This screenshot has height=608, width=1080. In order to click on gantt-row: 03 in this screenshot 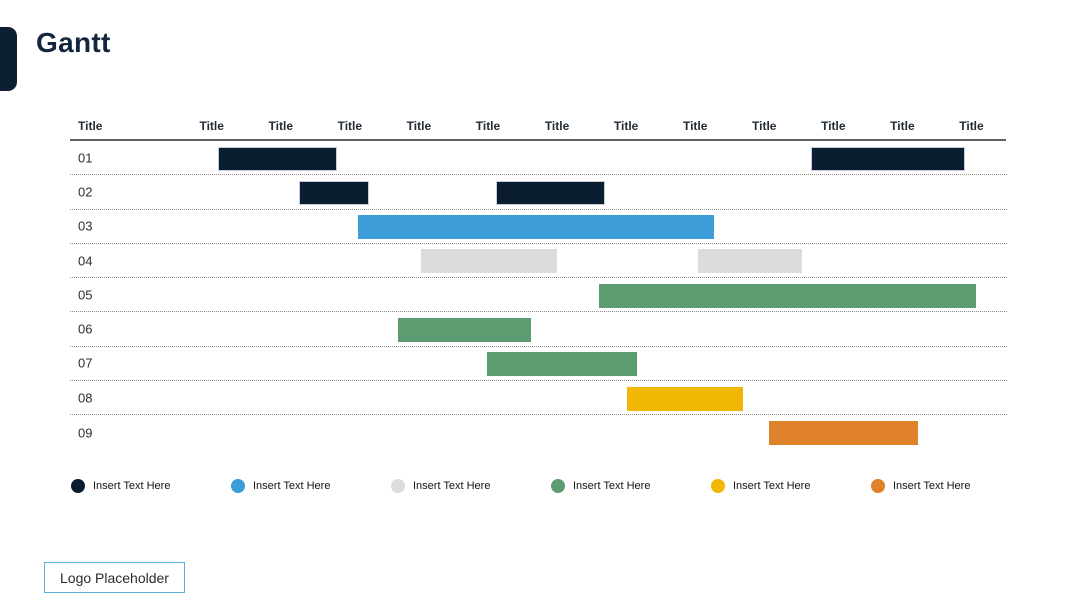, I will do `click(538, 227)`.